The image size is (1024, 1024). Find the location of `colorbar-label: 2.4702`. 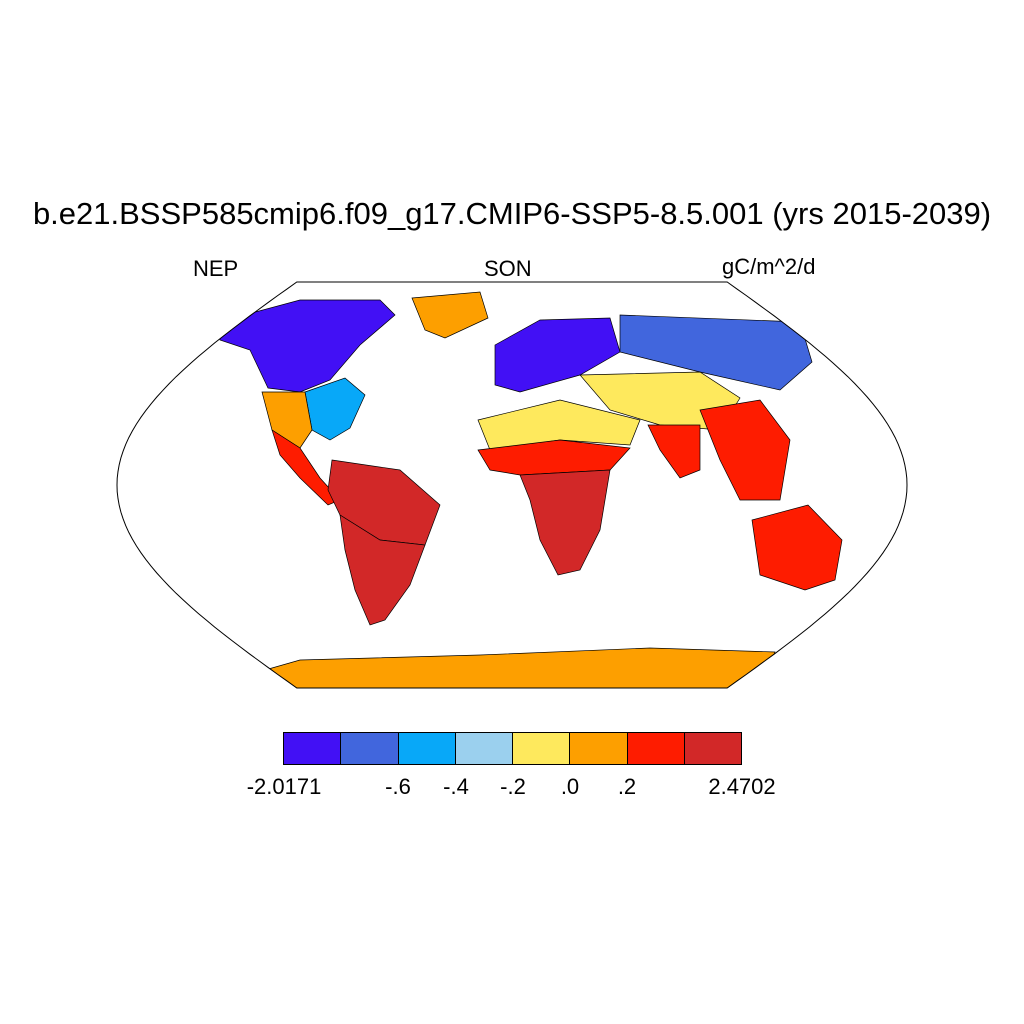

colorbar-label: 2.4702 is located at coordinates (742, 786).